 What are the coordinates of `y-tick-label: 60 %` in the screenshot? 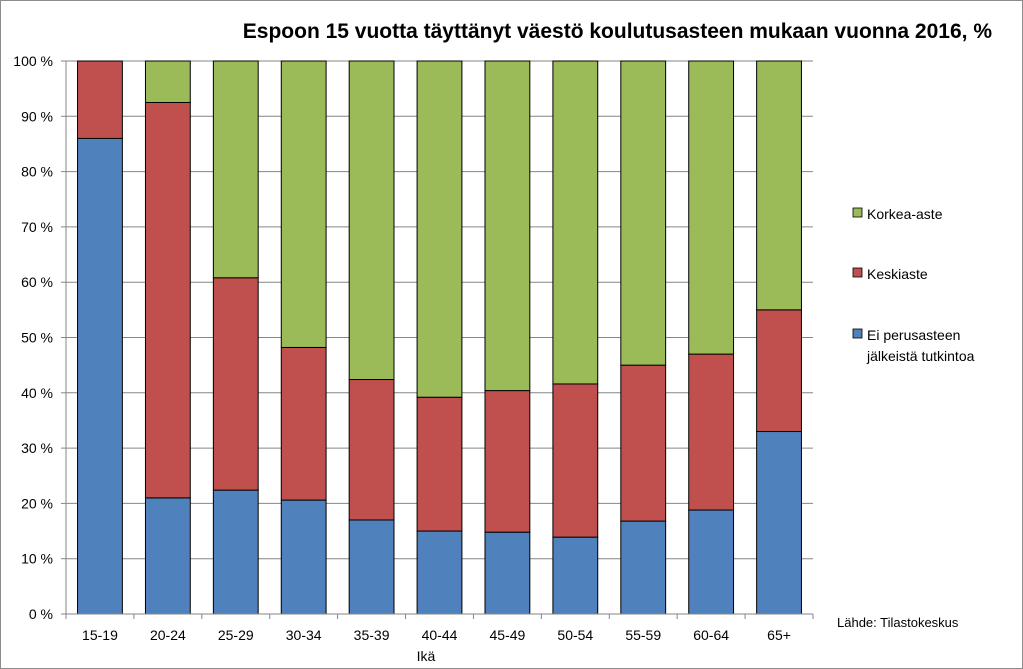 It's located at (37, 282).